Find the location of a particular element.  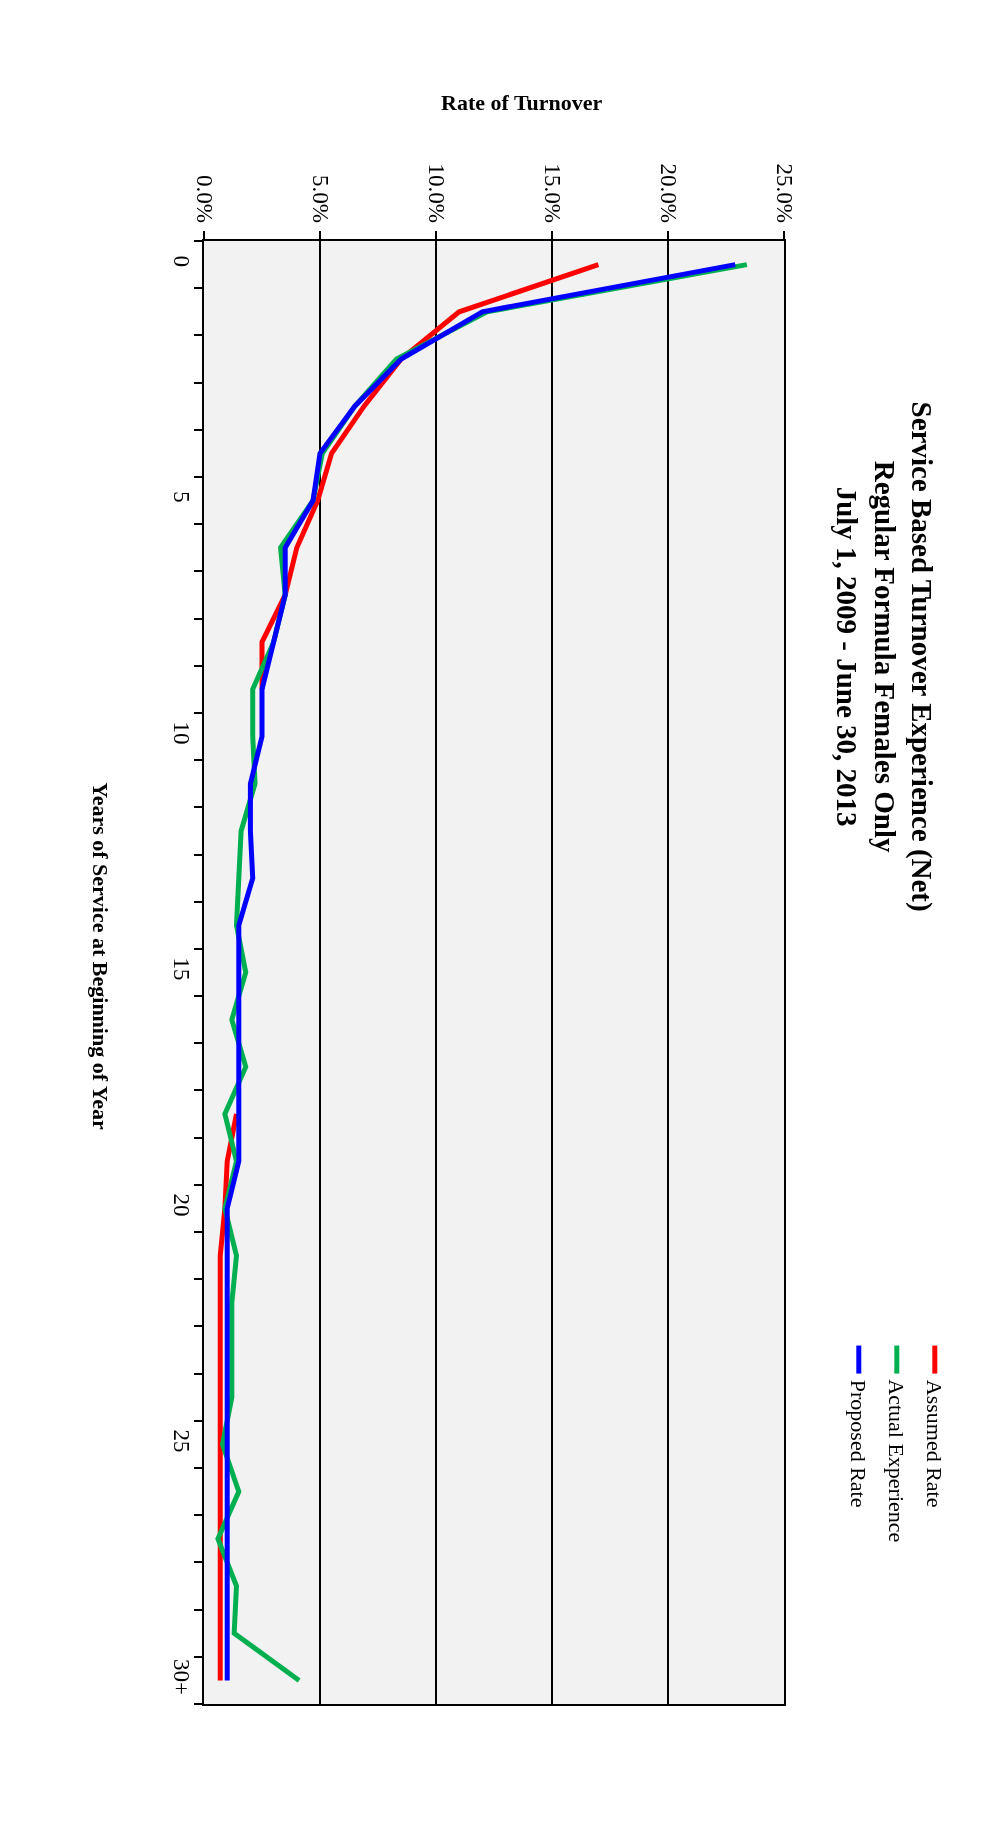

x-tick-label: 15.0% is located at coordinates (552, 193).